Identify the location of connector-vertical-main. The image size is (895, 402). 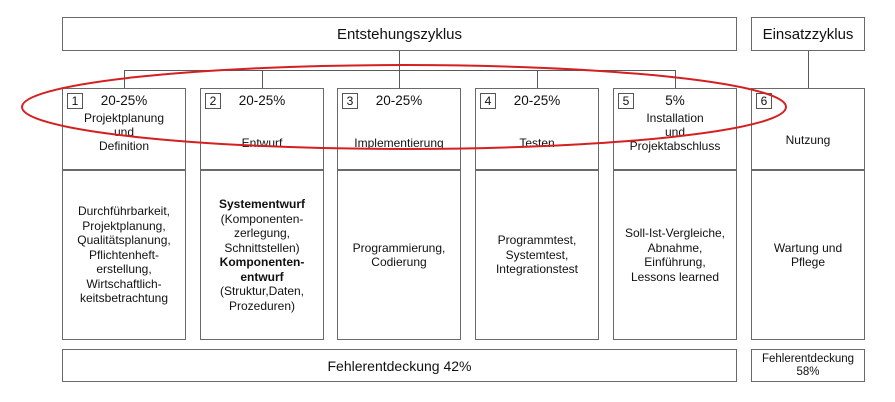
(399, 60).